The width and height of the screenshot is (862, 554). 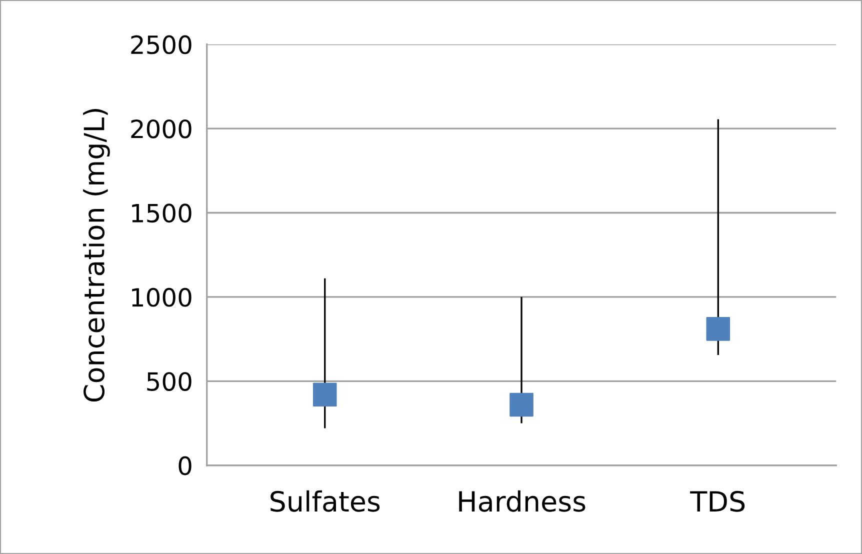 What do you see at coordinates (161, 128) in the screenshot?
I see `y-tick-label: 2000` at bounding box center [161, 128].